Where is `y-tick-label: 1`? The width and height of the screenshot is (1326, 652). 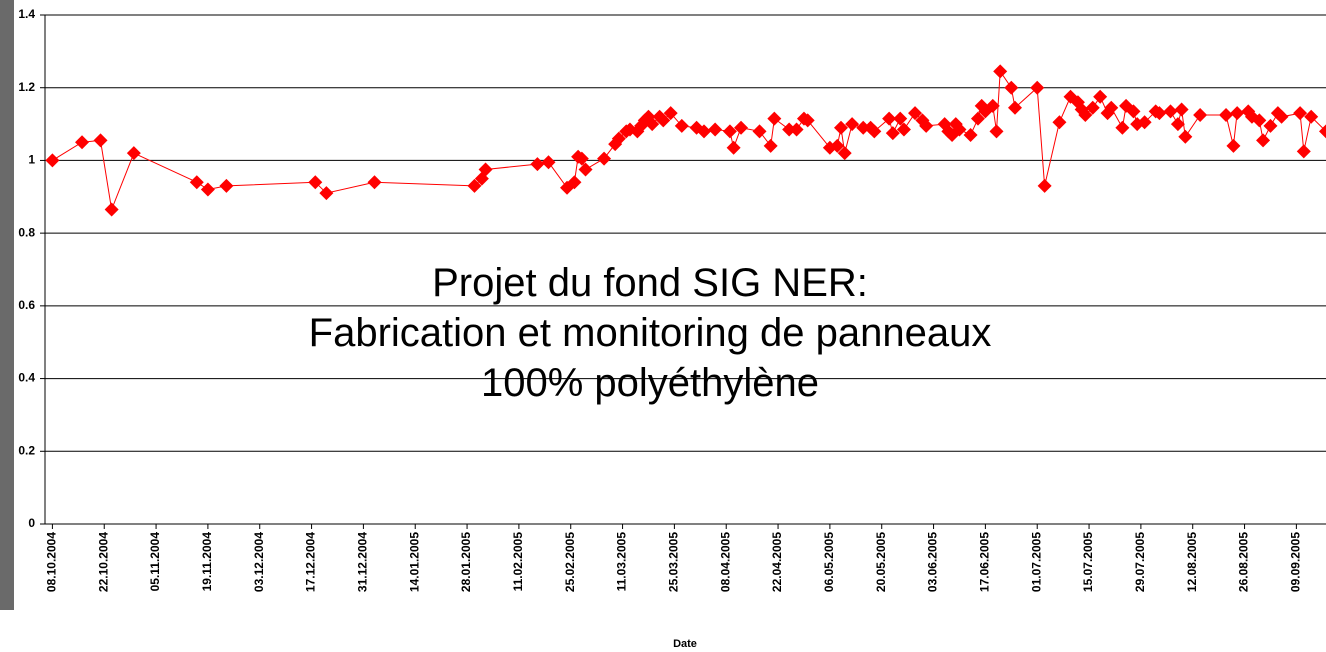
y-tick-label: 1 is located at coordinates (31, 160).